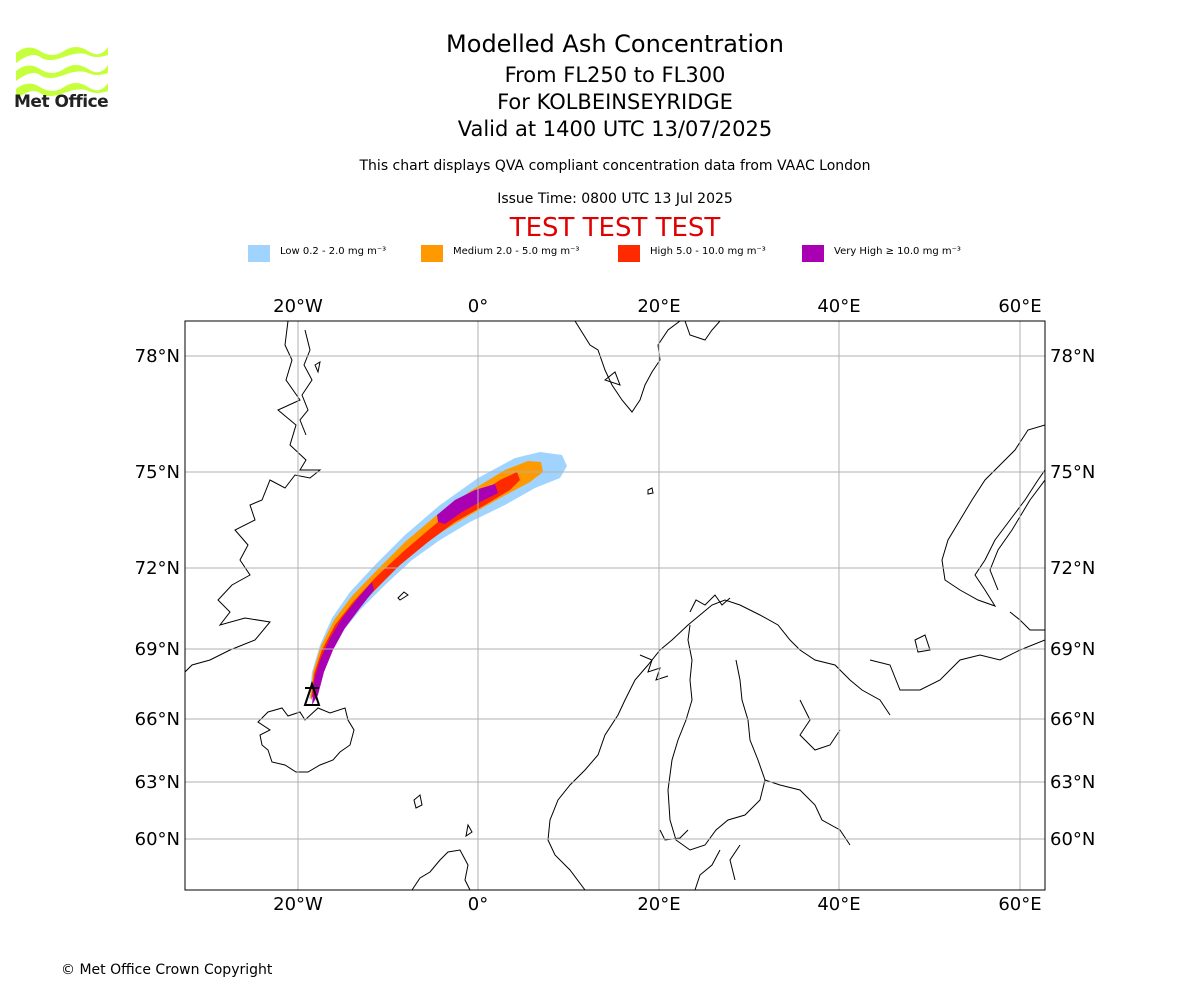 The height and width of the screenshot is (1000, 1200). What do you see at coordinates (298, 306) in the screenshot?
I see `lon-label-top-20w: 20°W` at bounding box center [298, 306].